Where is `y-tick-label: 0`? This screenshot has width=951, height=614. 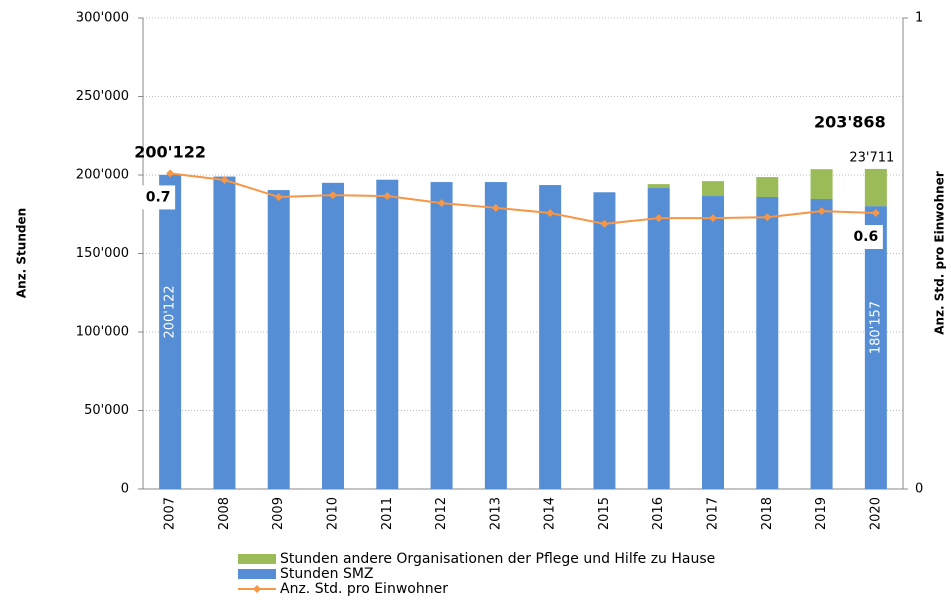 y-tick-label: 0 is located at coordinates (125, 489).